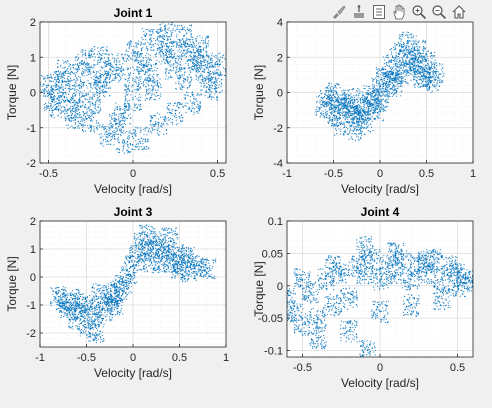  What do you see at coordinates (439, 12) in the screenshot?
I see `zoom-out-icon` at bounding box center [439, 12].